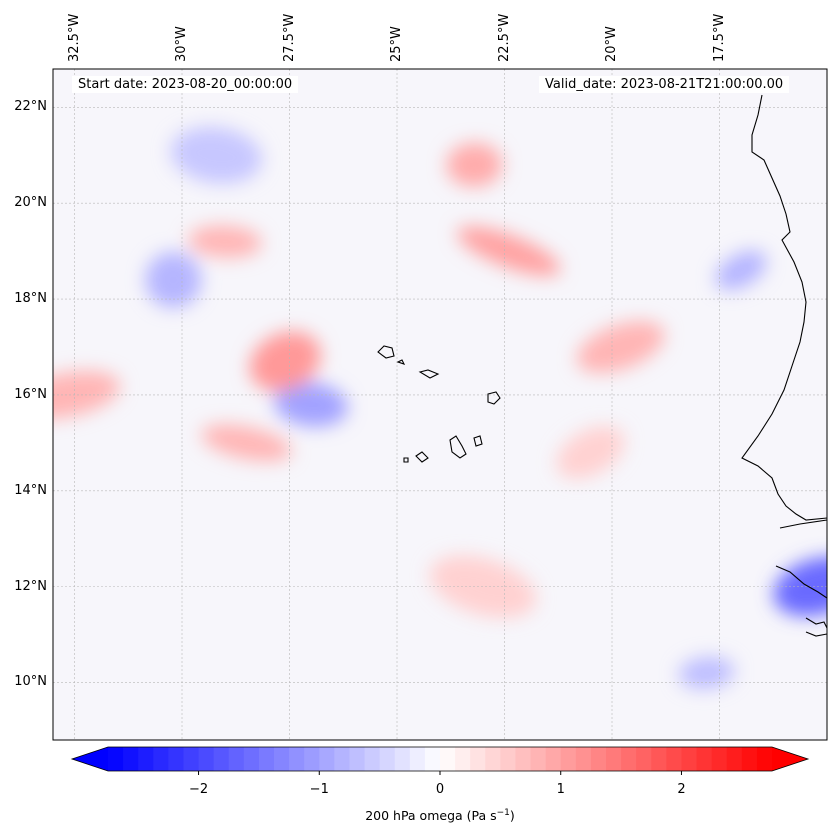 The height and width of the screenshot is (839, 837). I want to click on colorbar-extend-min, so click(90, 759).